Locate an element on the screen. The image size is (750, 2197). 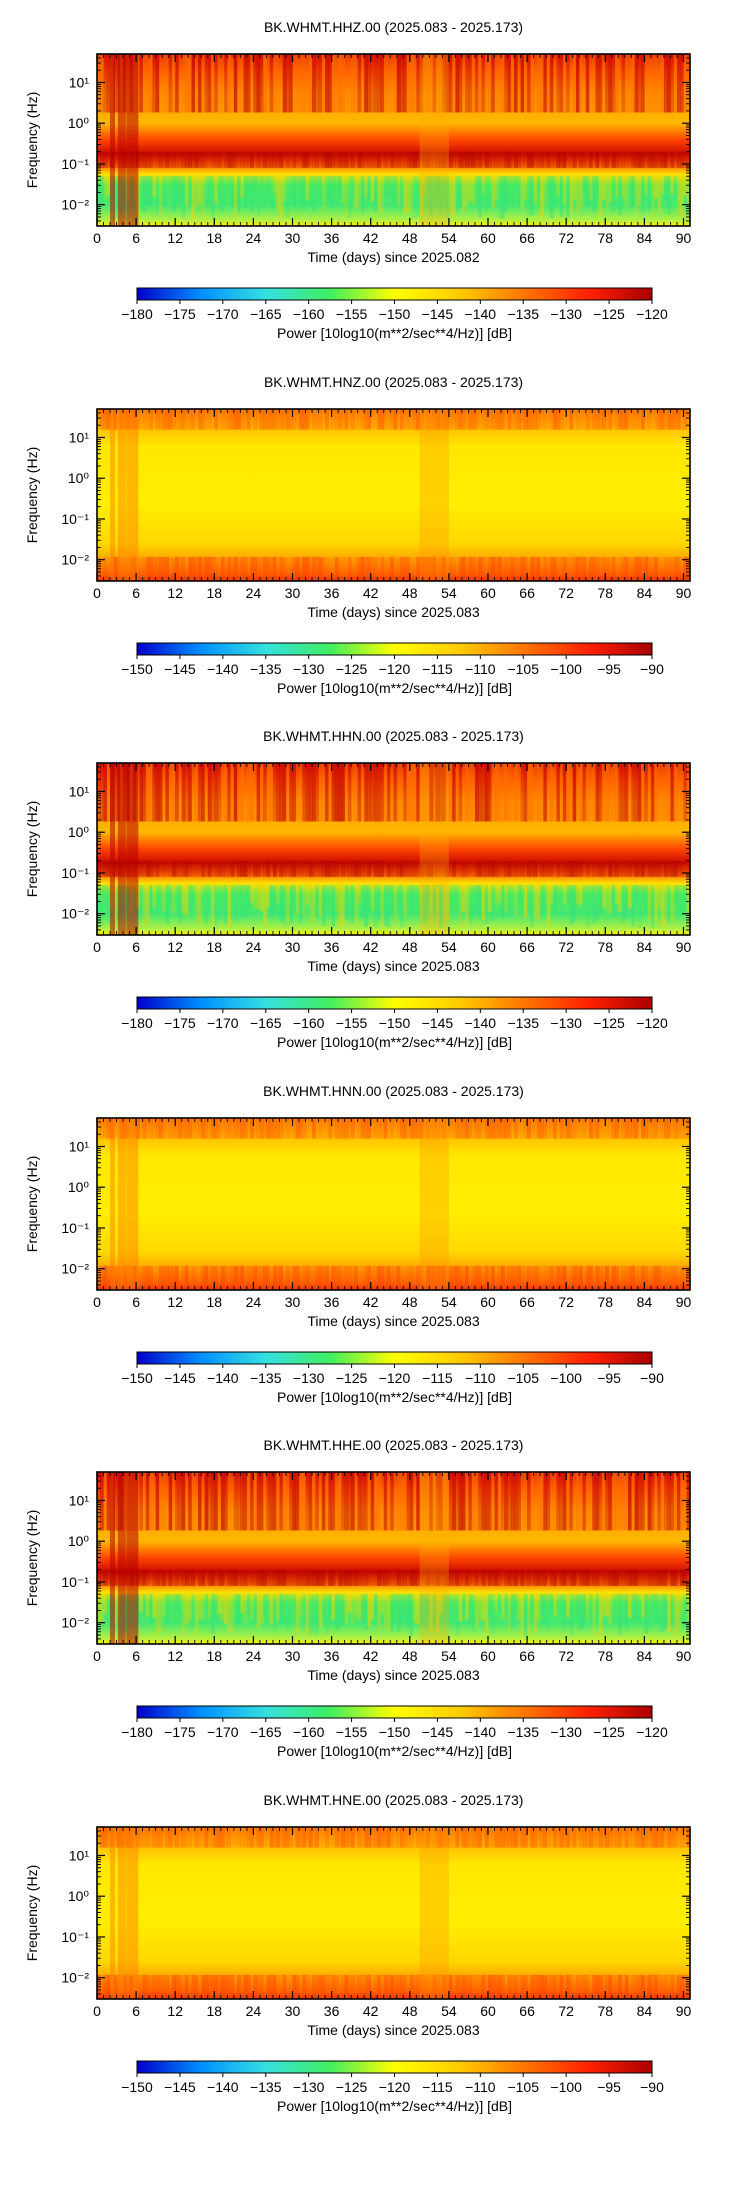
colorbar-tick-label: −105 is located at coordinates (523, 669).